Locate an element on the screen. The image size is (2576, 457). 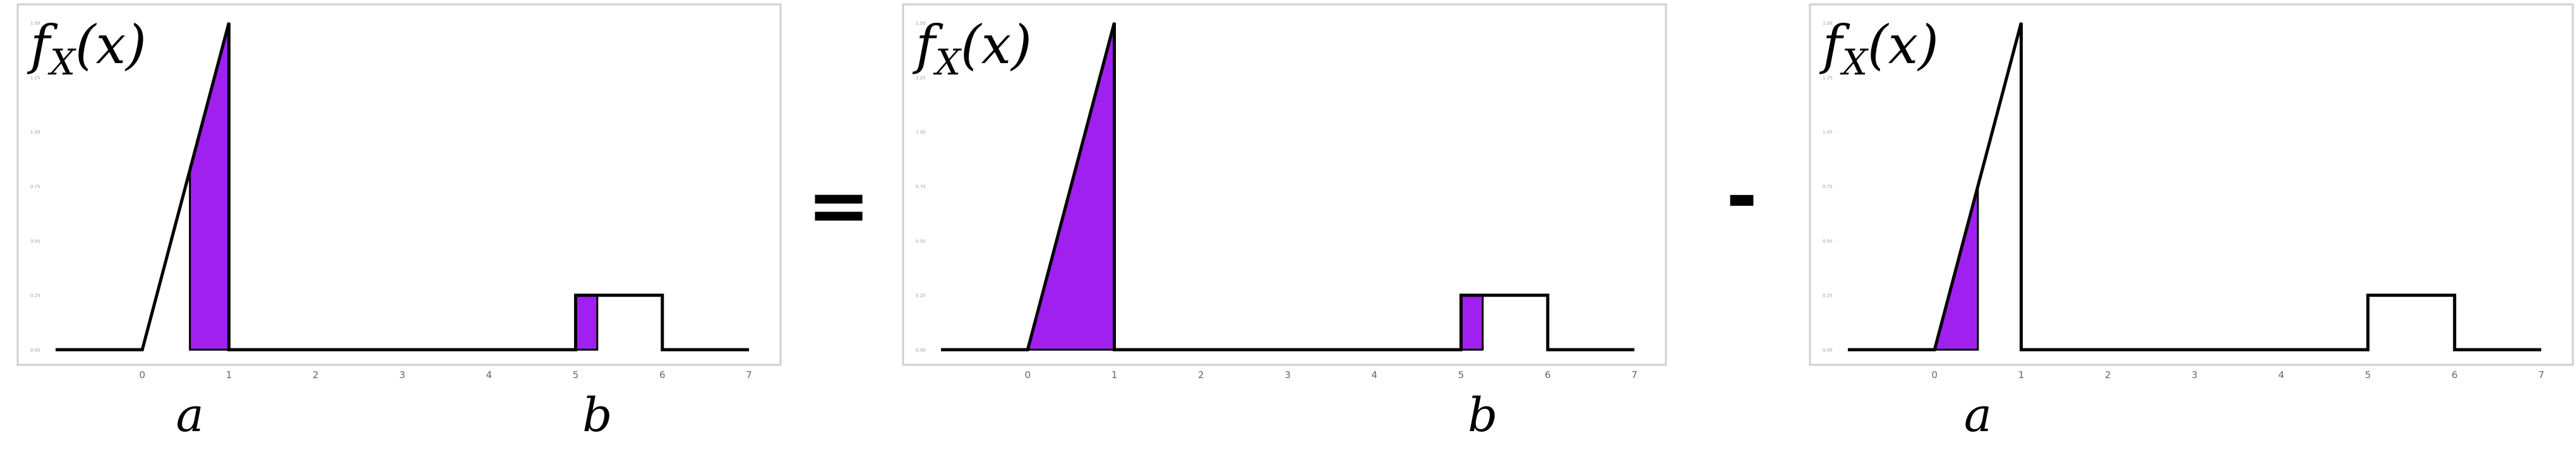
minus-operator: - is located at coordinates (1742, 197).